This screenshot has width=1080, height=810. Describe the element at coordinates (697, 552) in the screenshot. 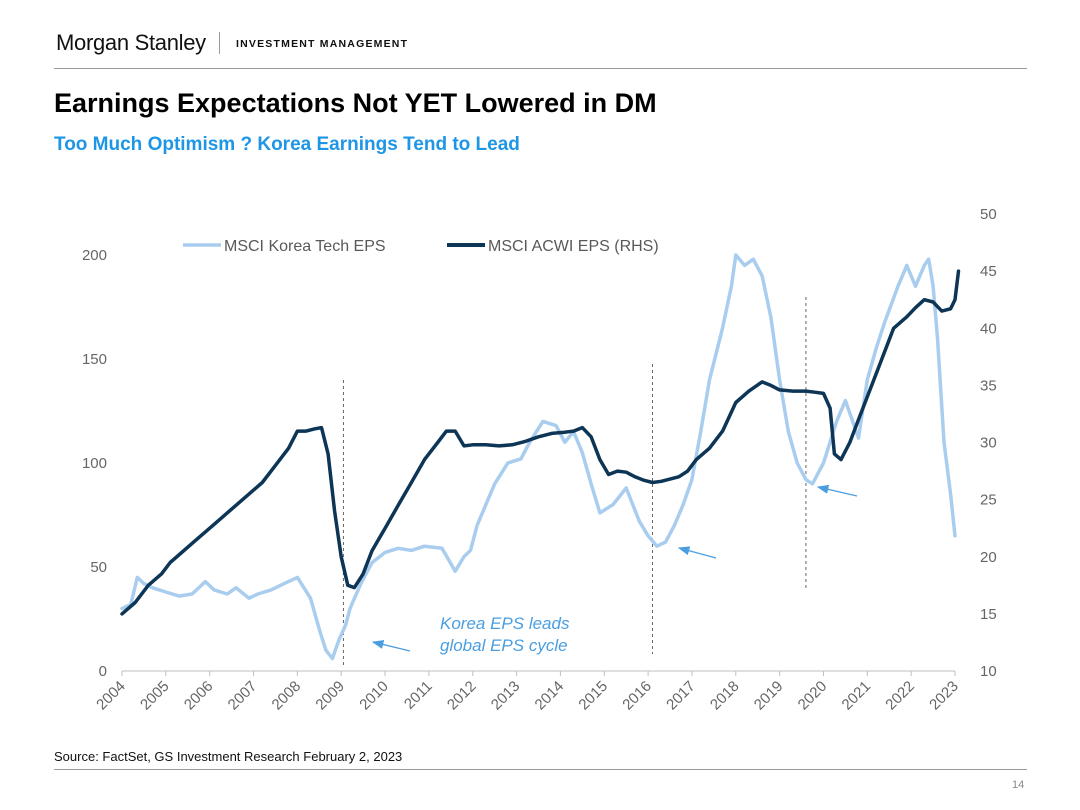

I see `annotation-arrow-2016` at that location.